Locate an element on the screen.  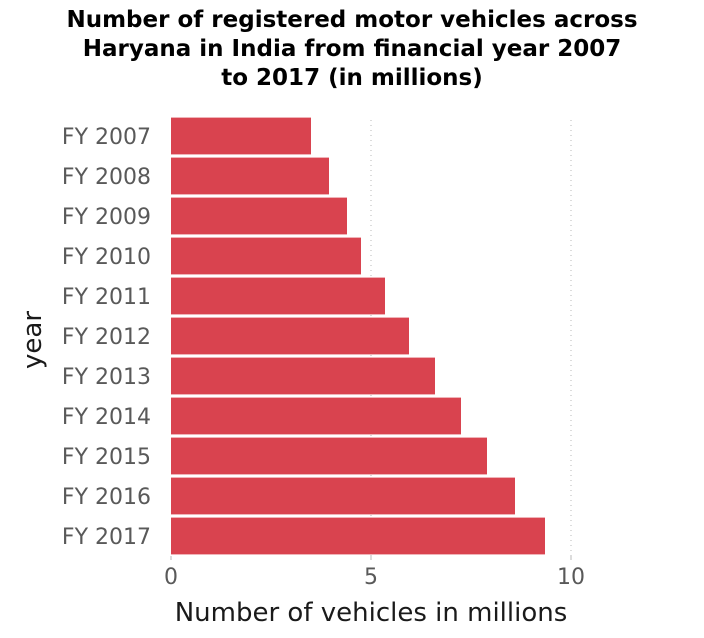
bar-fy-2009 is located at coordinates (259, 216).